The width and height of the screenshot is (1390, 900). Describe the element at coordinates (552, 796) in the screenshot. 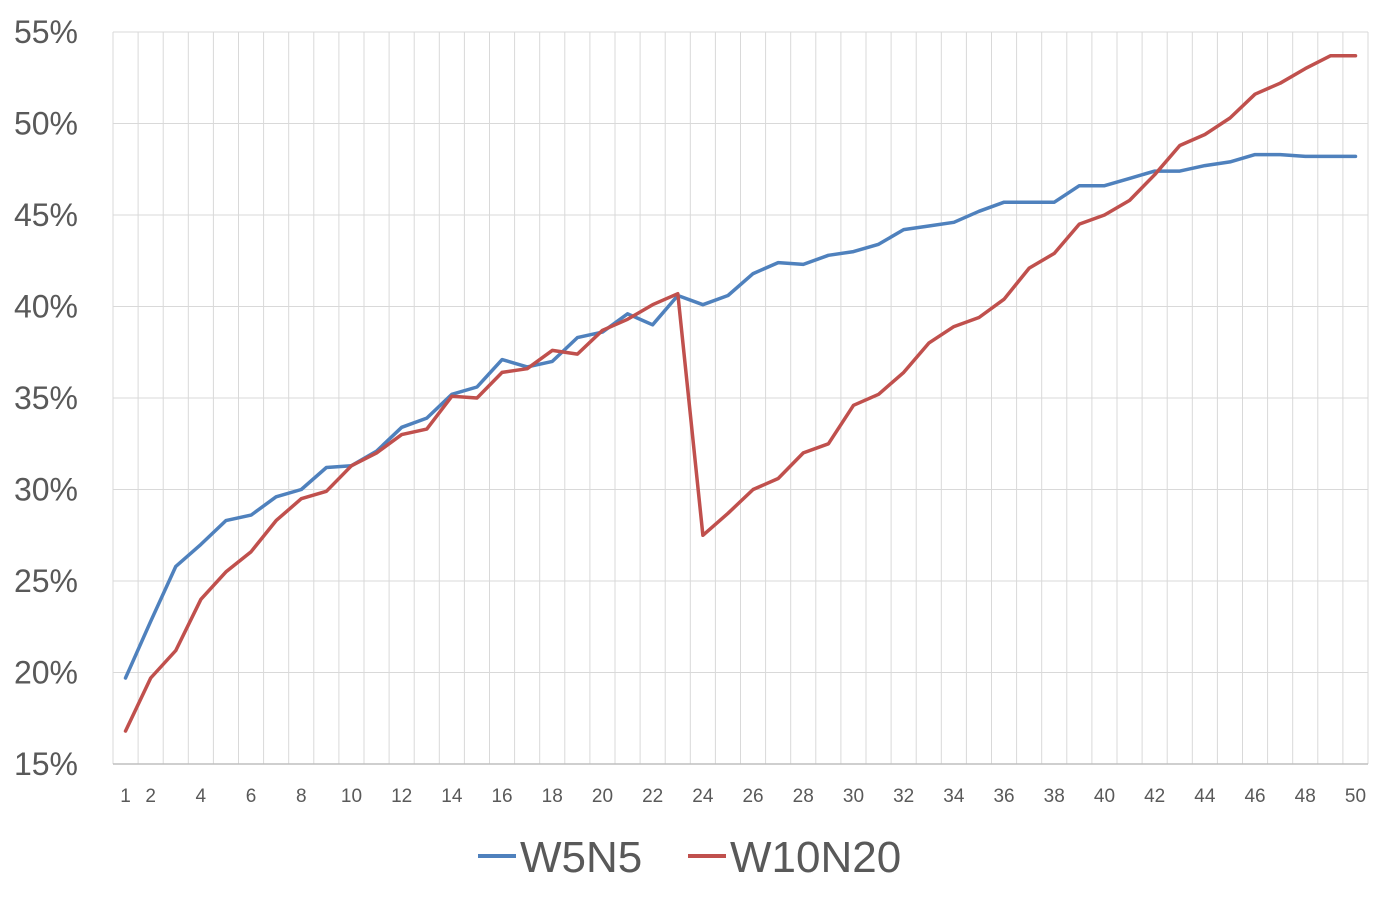

I see `x-tick-label: 18` at that location.